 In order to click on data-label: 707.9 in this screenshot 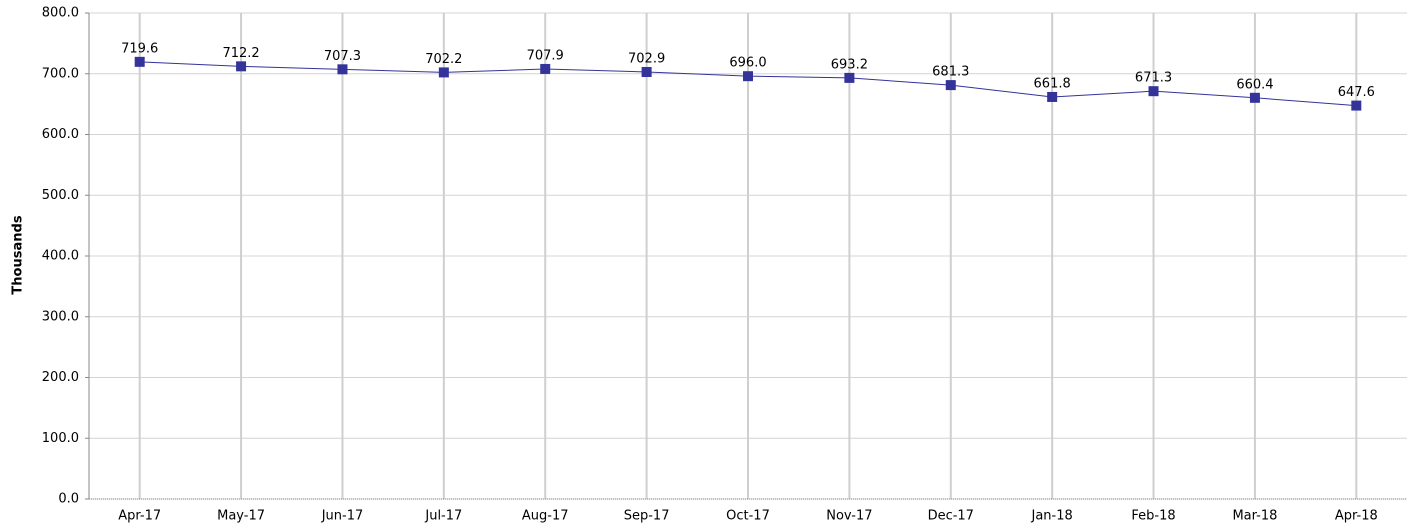, I will do `click(545, 55)`.